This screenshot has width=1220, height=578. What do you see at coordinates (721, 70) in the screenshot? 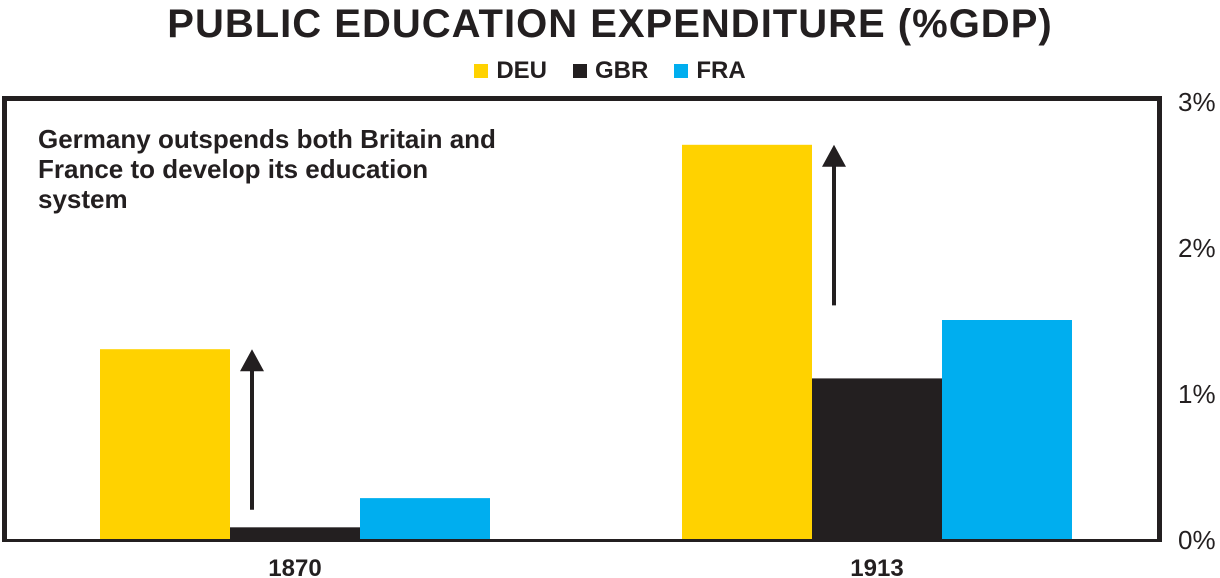
I see `legend-label-fra: FRA` at bounding box center [721, 70].